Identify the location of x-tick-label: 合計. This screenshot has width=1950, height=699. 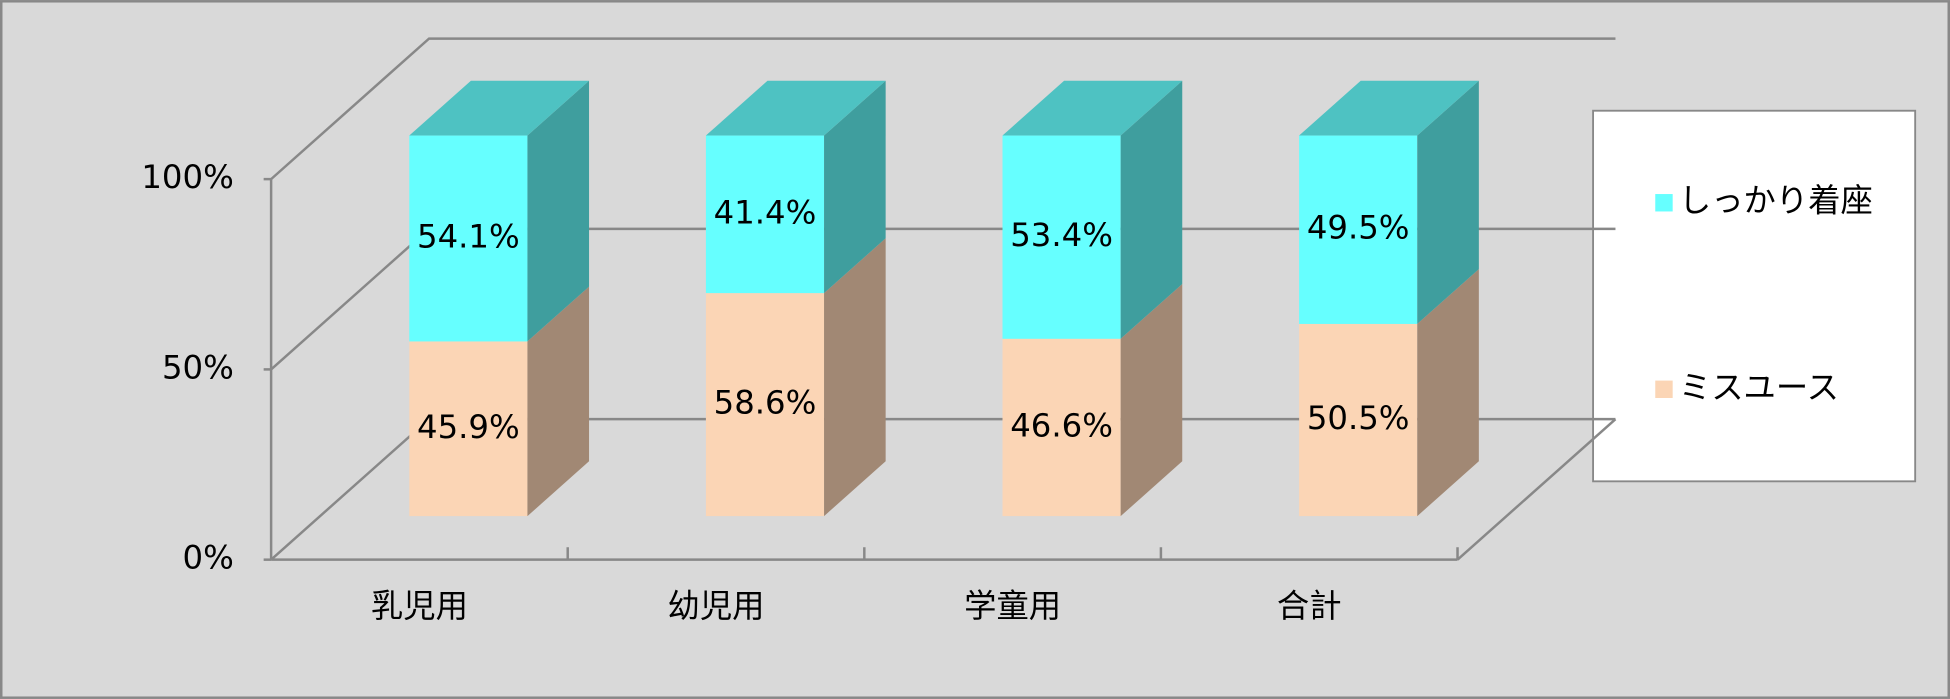
(1309, 606).